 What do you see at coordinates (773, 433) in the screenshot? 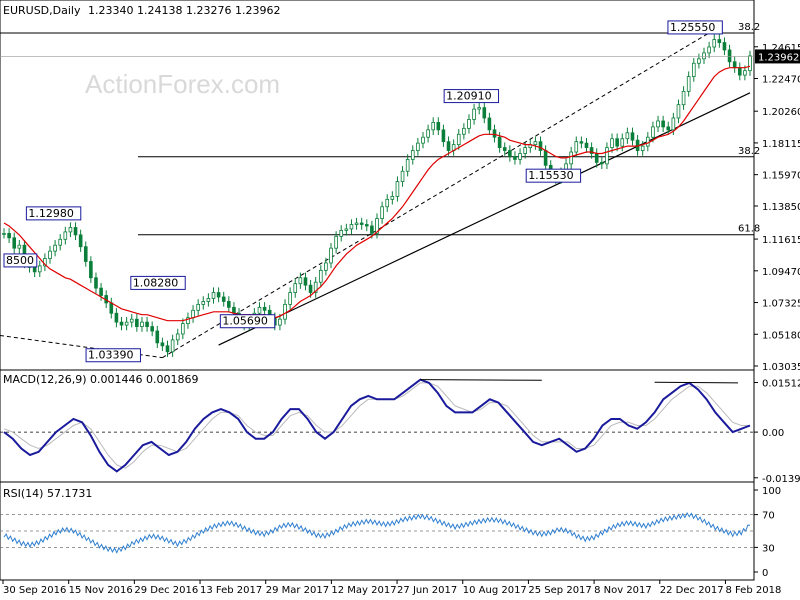
I see `macd-tick-label: 0.00` at bounding box center [773, 433].